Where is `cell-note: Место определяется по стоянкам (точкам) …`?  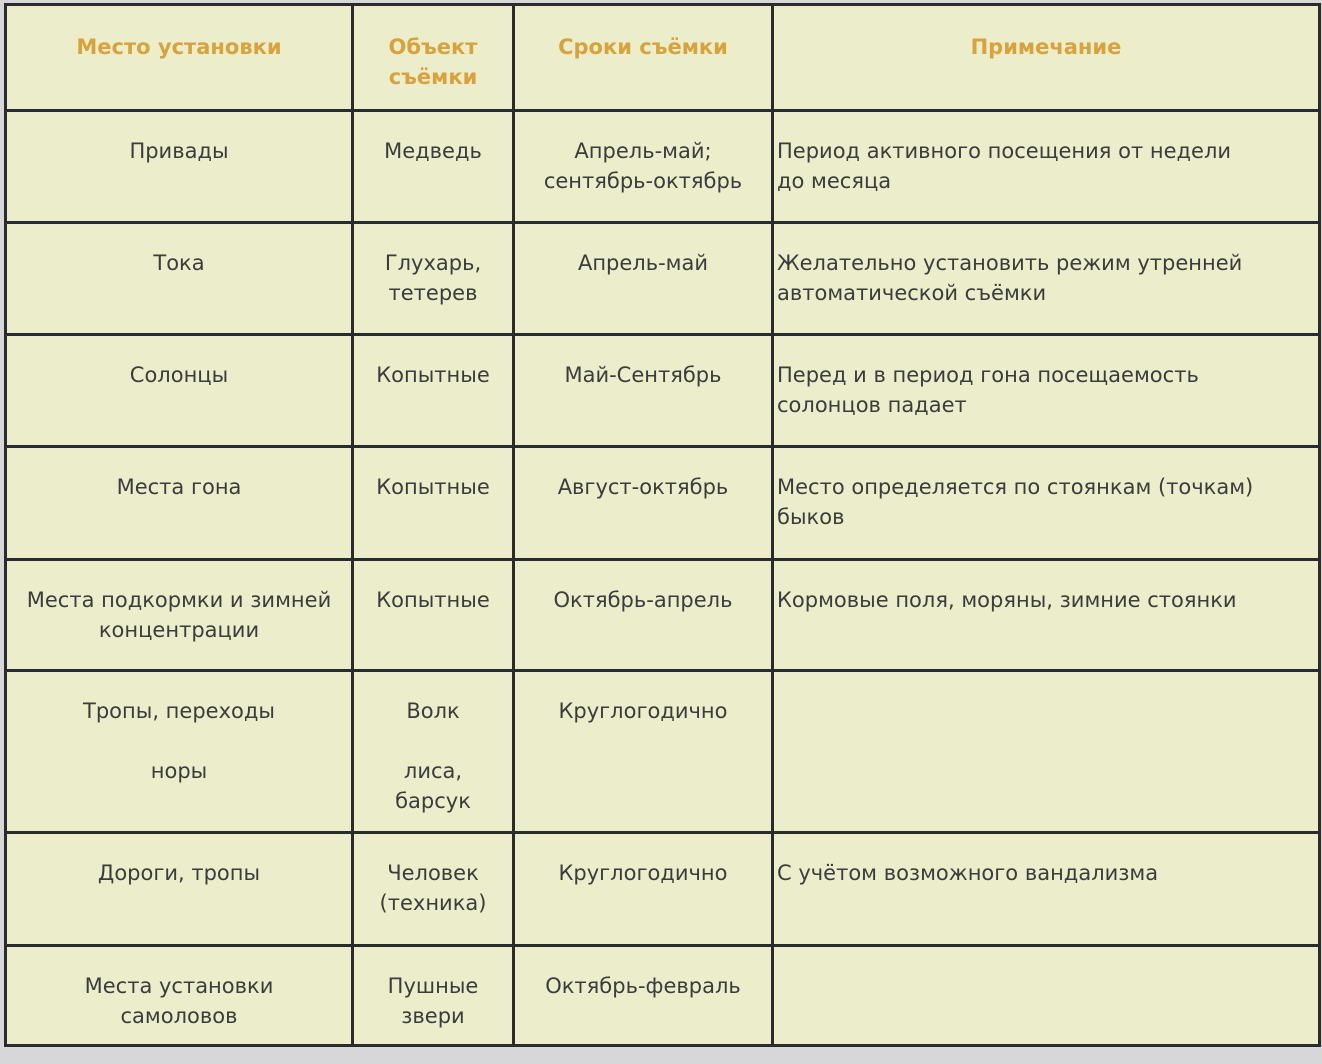 cell-note: Место определяется по стоянкам (точкам) … is located at coordinates (1046, 503).